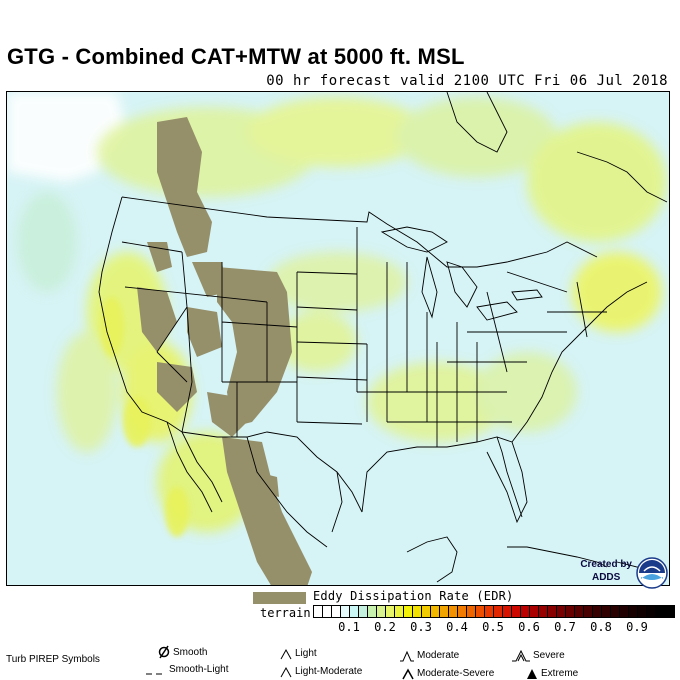  Describe the element at coordinates (385, 627) in the screenshot. I see `edr-tick-label: 0.2` at that location.